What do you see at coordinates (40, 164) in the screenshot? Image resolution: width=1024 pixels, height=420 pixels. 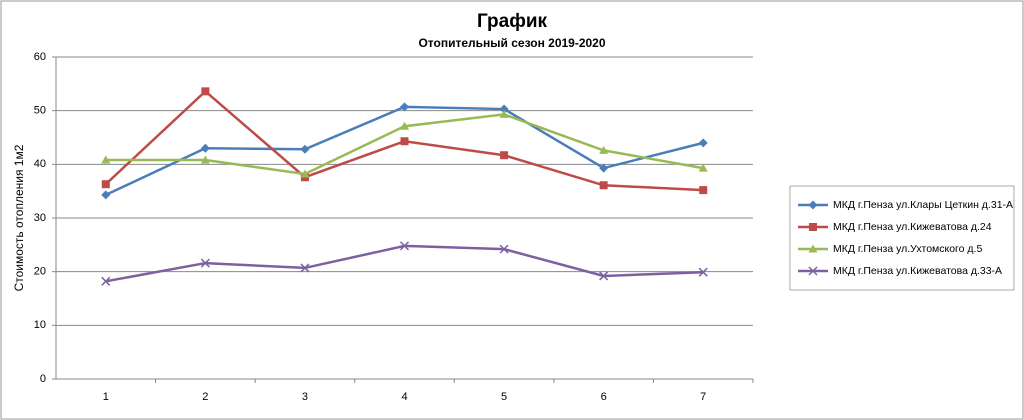 I see `y-tick-label: 40` at bounding box center [40, 164].